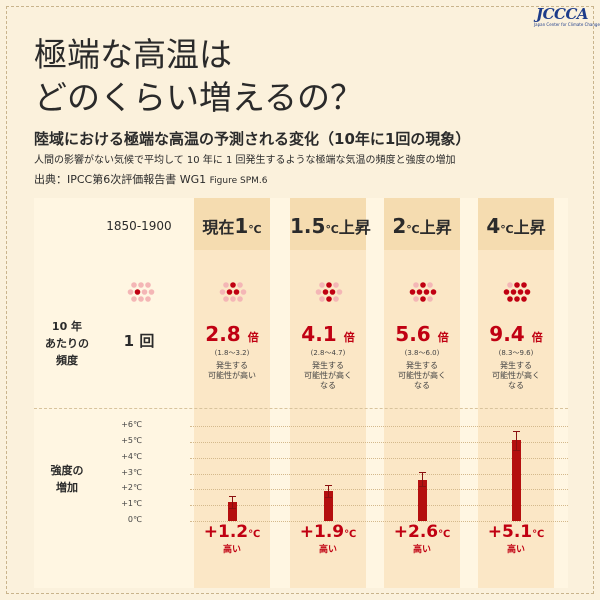 The width and height of the screenshot is (600, 600). Describe the element at coordinates (67, 487) in the screenshot. I see `intensity-label-line: 増加` at that location.